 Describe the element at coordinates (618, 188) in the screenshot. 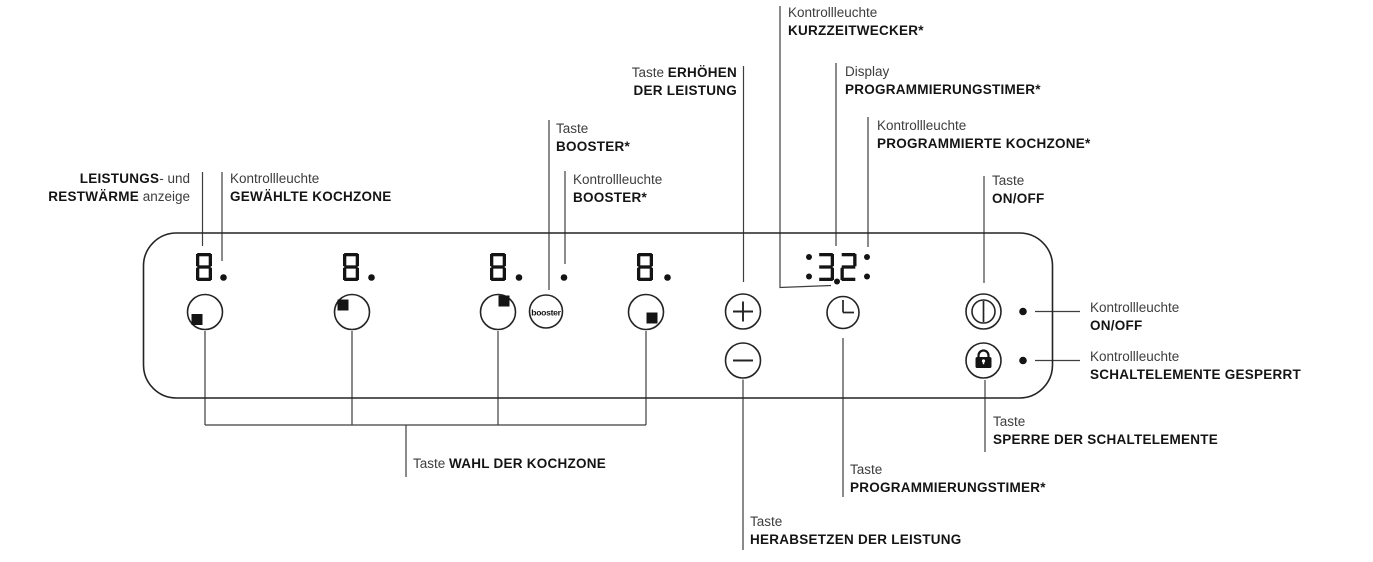

I see `label-booster-light: Kontrollleuchte BOOSTER*` at that location.